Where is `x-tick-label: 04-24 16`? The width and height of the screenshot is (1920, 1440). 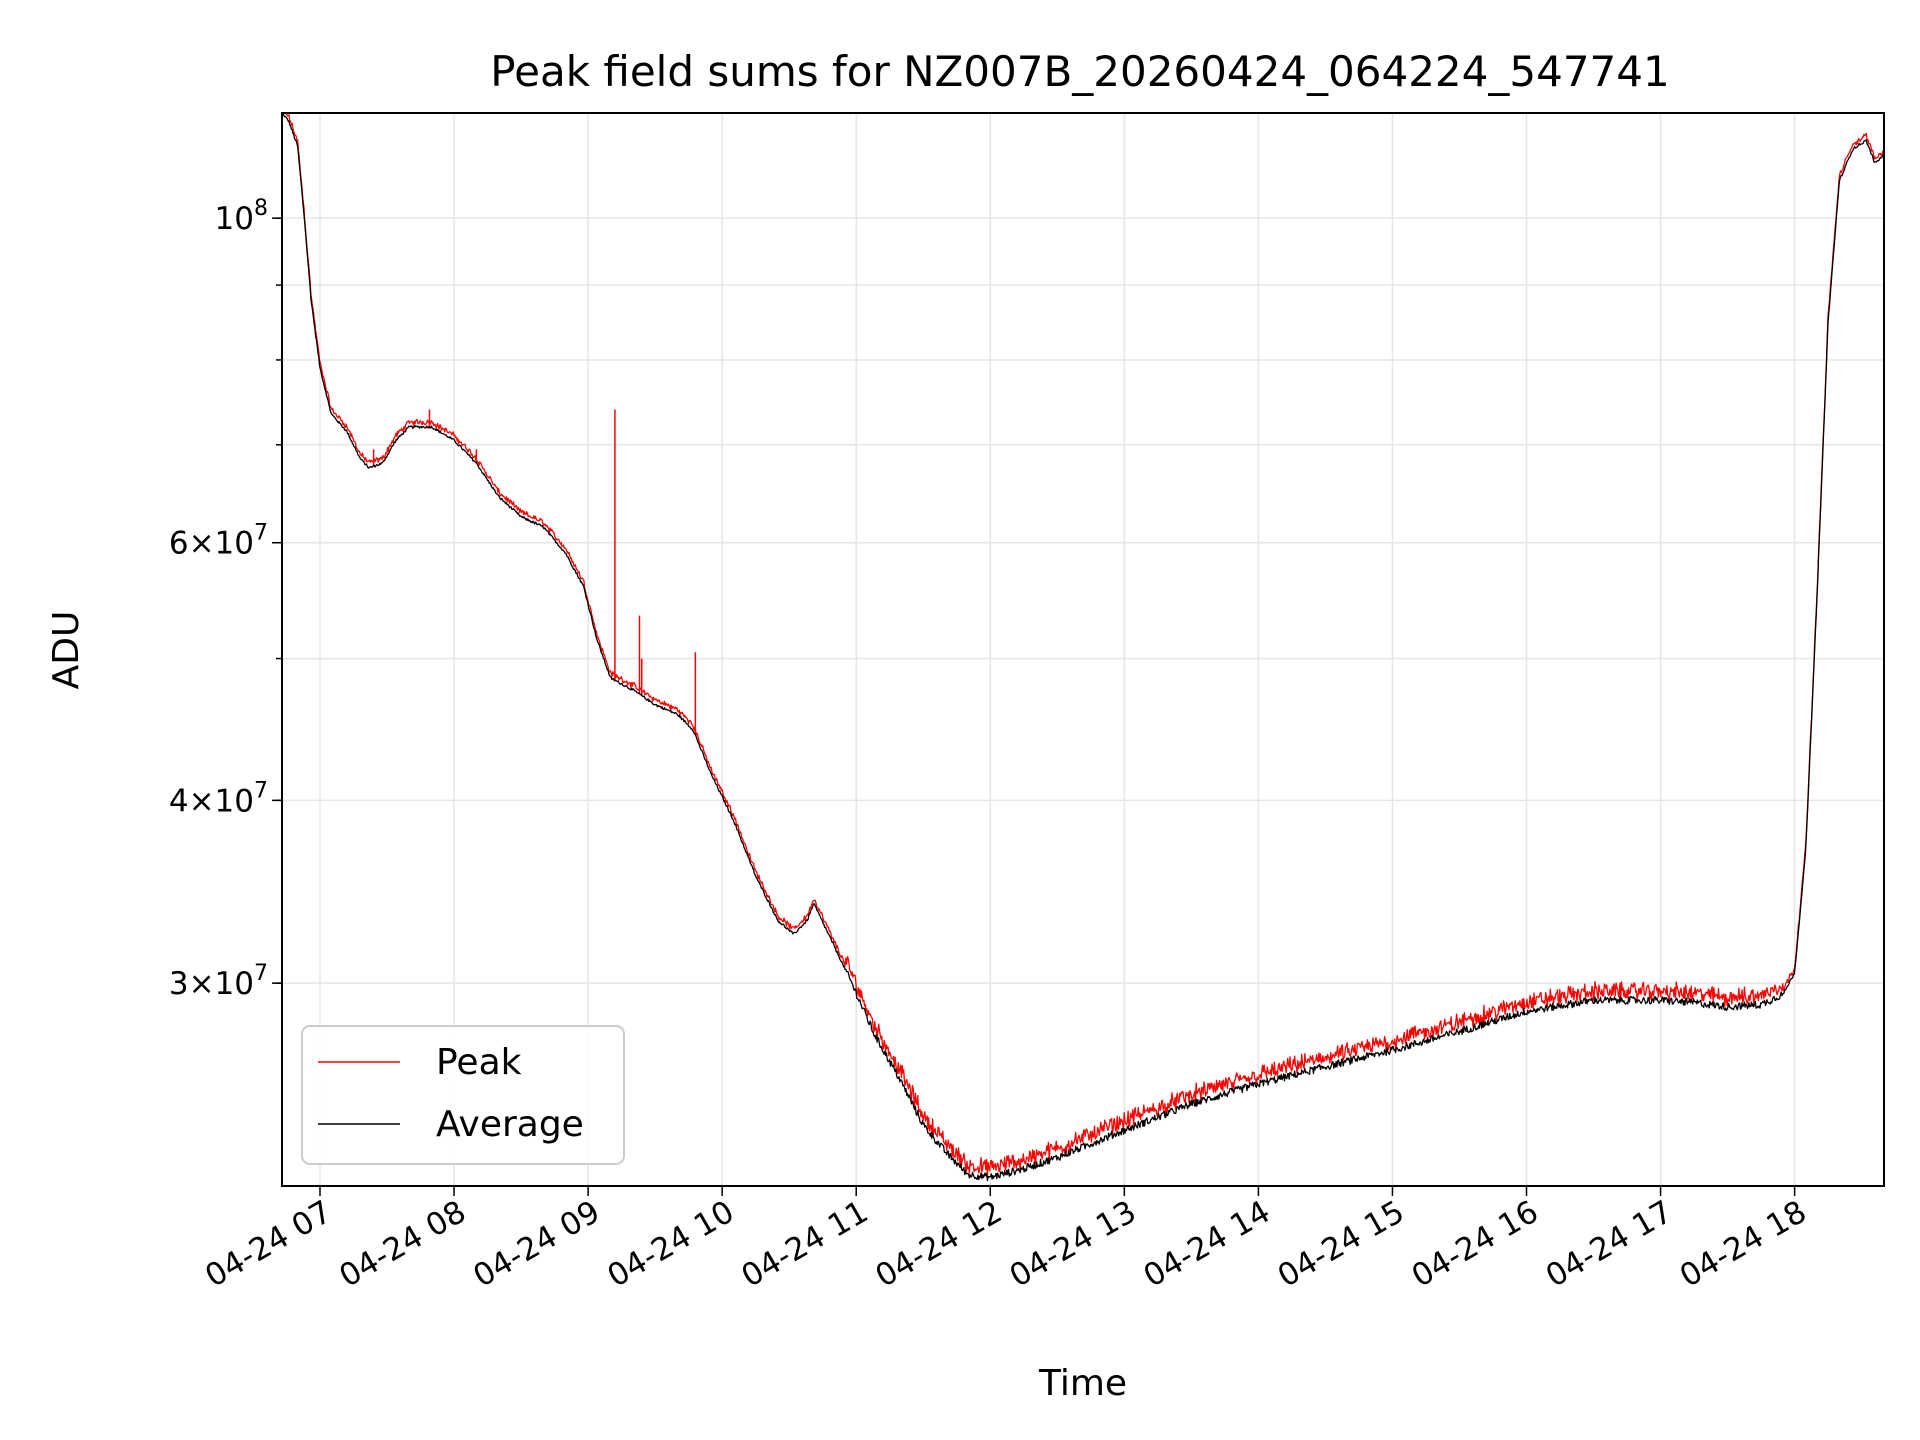
x-tick-label: 04-24 16 is located at coordinates (1475, 1244).